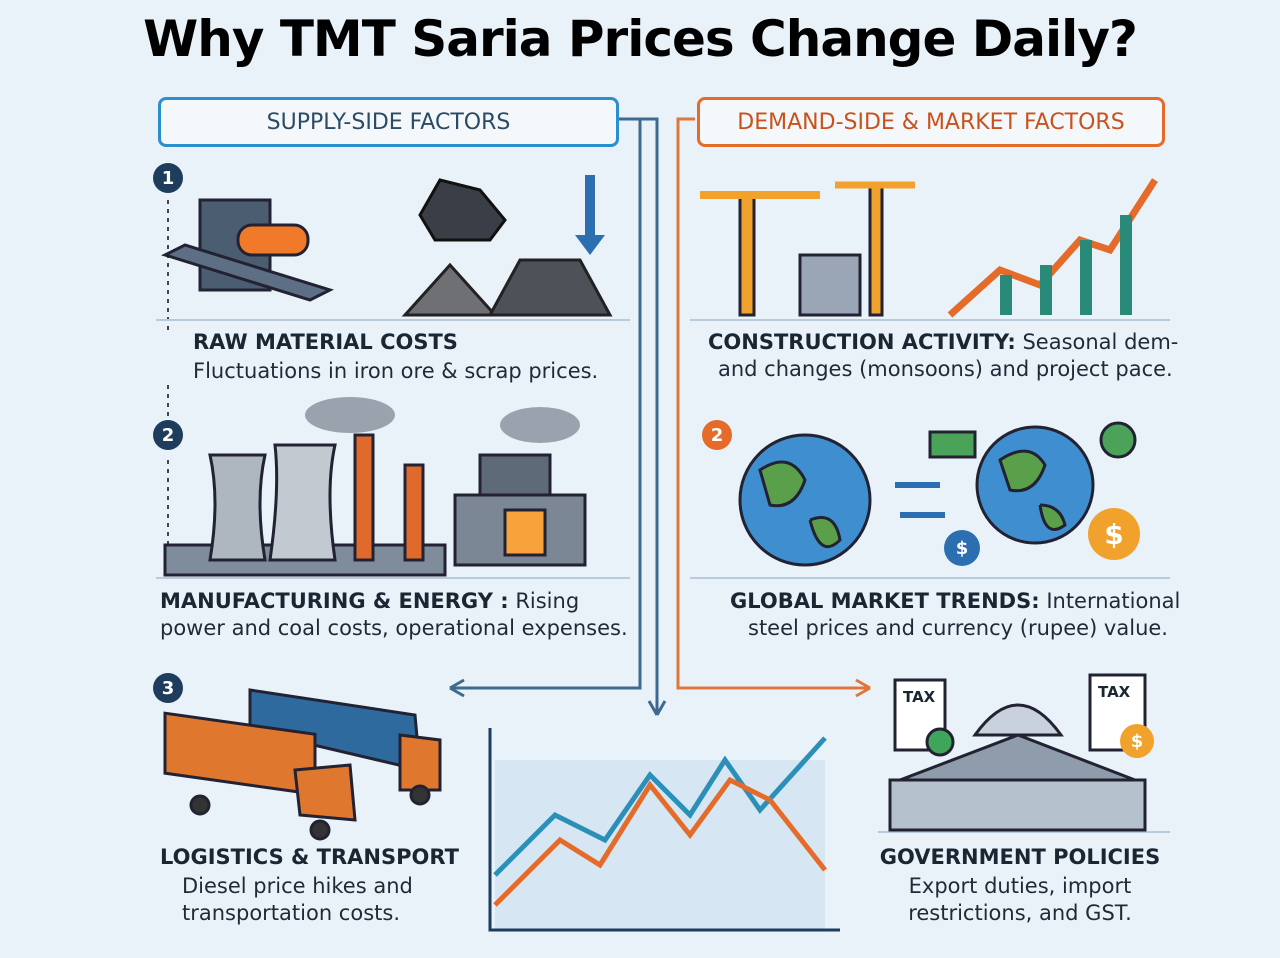 Image resolution: width=1280 pixels, height=958 pixels. What do you see at coordinates (862, 342) in the screenshot?
I see `factor-name: CONSTRUCTION ACTIVITY:` at bounding box center [862, 342].